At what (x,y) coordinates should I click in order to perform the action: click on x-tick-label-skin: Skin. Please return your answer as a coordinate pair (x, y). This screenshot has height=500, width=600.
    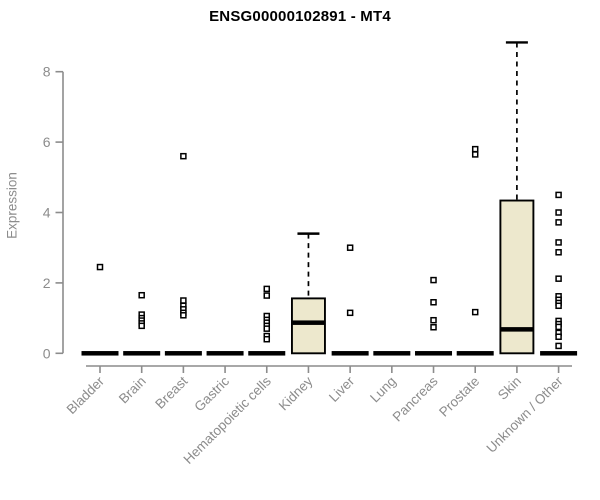
    Looking at the image, I should click on (509, 388).